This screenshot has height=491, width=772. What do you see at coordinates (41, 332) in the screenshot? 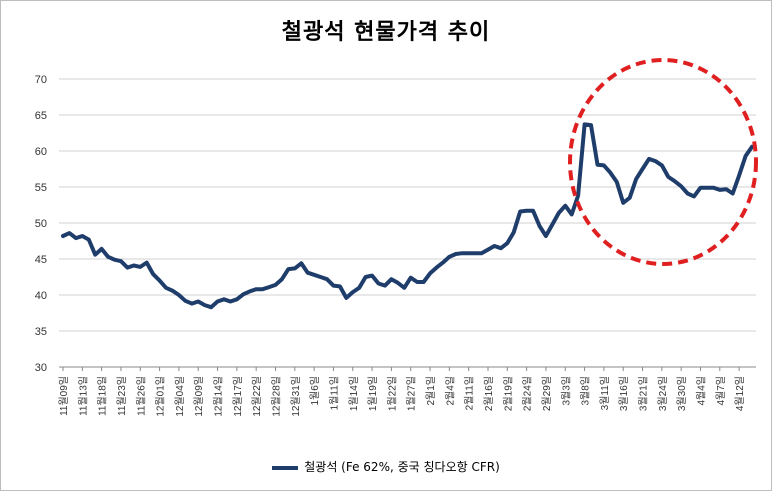
I see `y-tick-label: 35` at bounding box center [41, 332].